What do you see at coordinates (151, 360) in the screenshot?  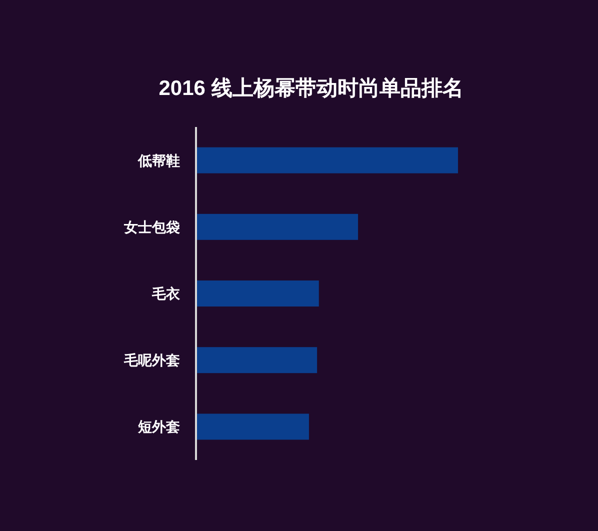 I see `y-tick-label: 毛呢外套` at bounding box center [151, 360].